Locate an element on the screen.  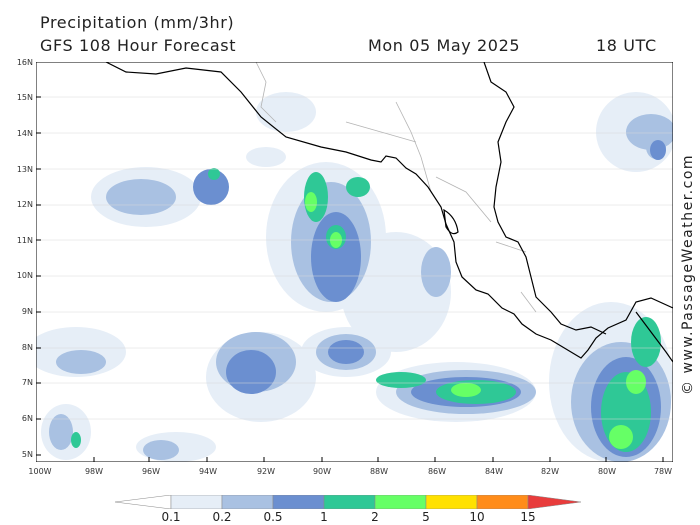
forecast-hour: 18 UTC is located at coordinates (626, 45).